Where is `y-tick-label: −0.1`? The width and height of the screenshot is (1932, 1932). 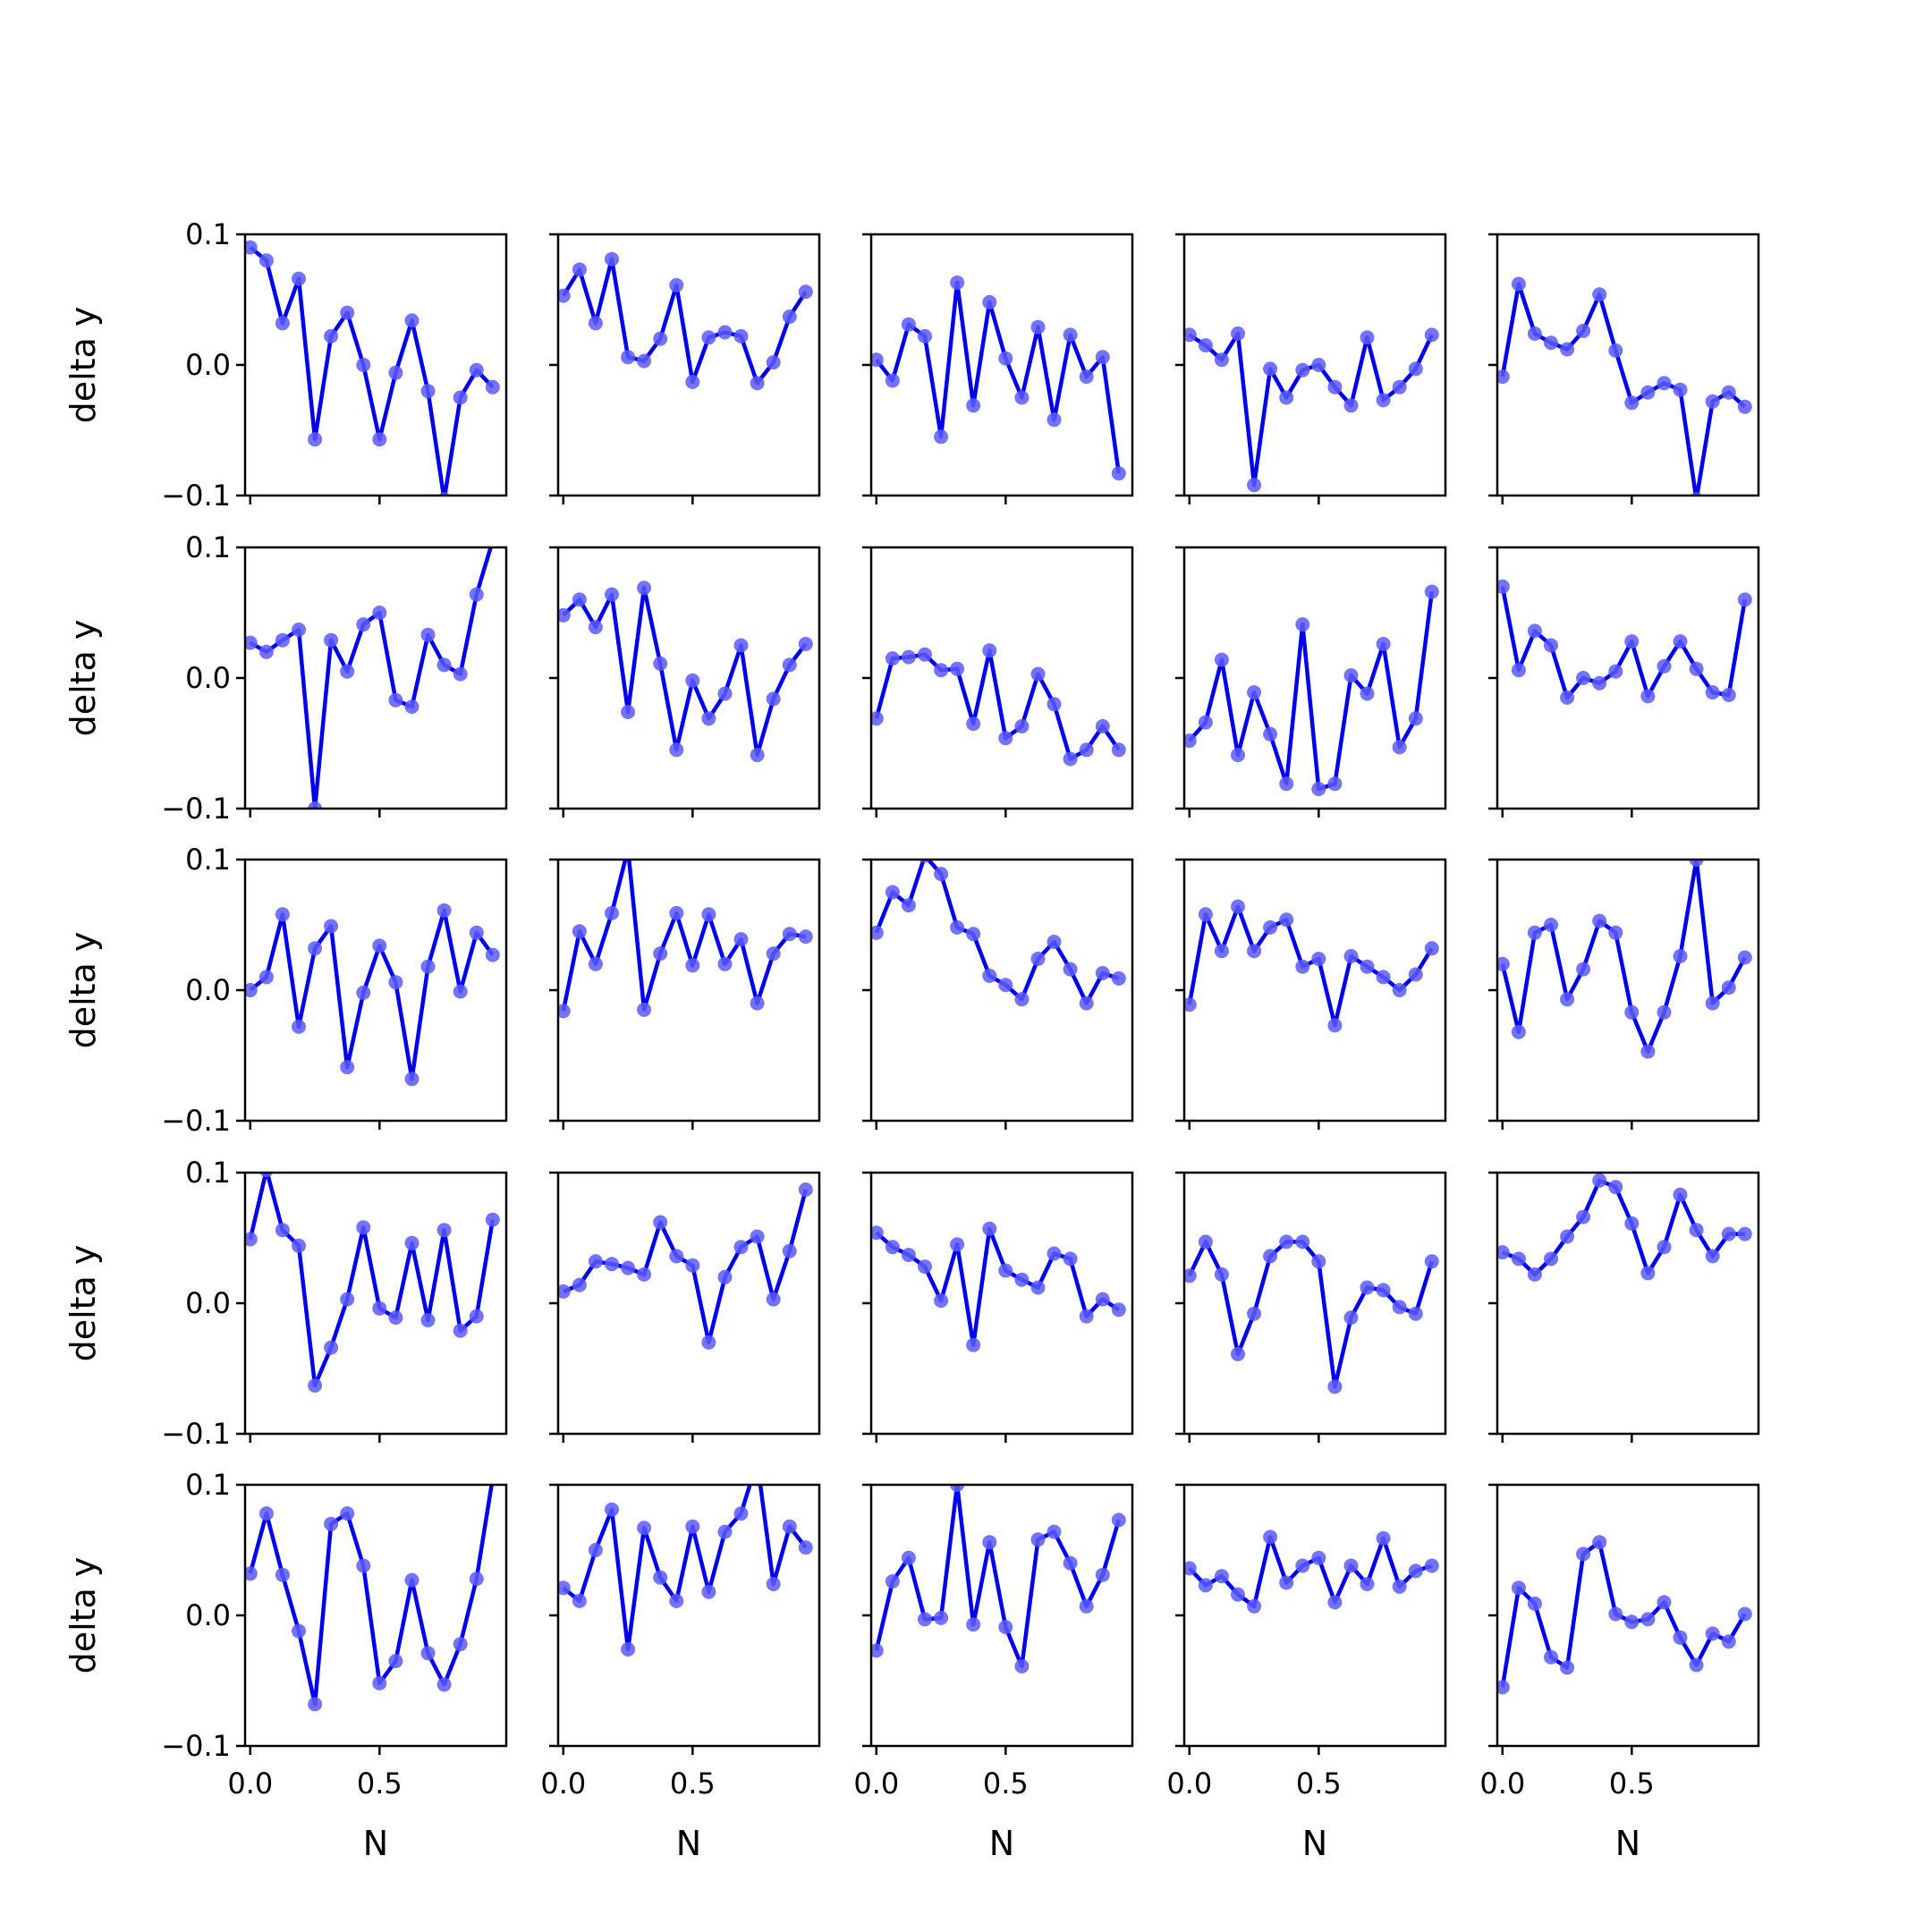 y-tick-label: −0.1 is located at coordinates (196, 1746).